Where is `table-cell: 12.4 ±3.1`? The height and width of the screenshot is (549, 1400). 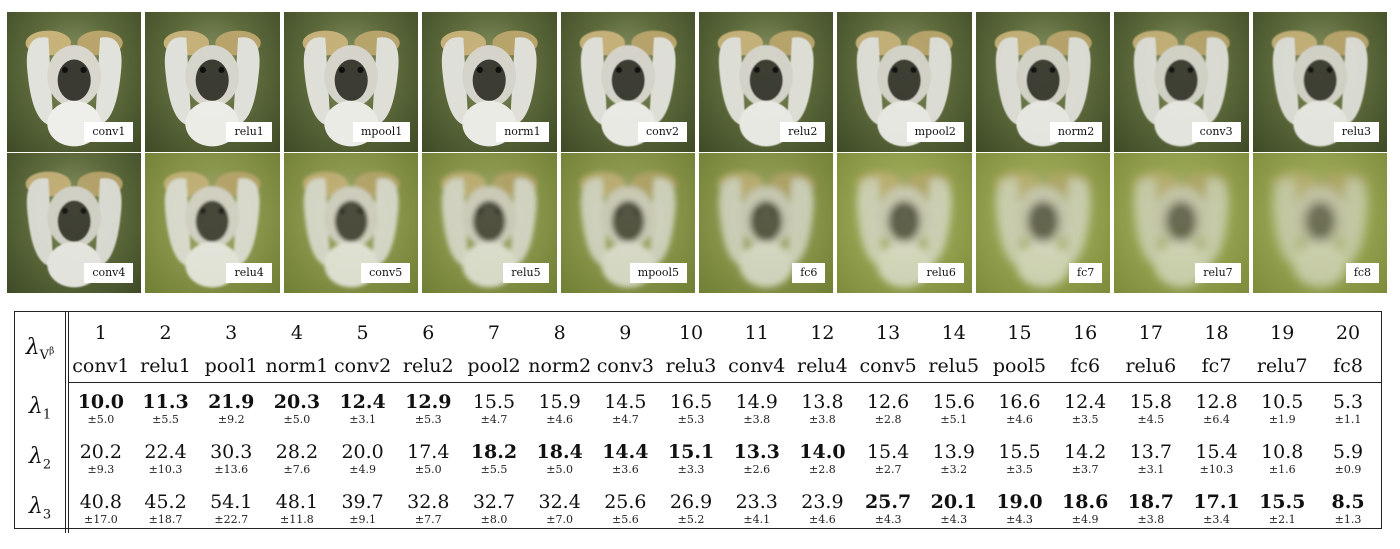 table-cell: 12.4 ±3.1 is located at coordinates (363, 408).